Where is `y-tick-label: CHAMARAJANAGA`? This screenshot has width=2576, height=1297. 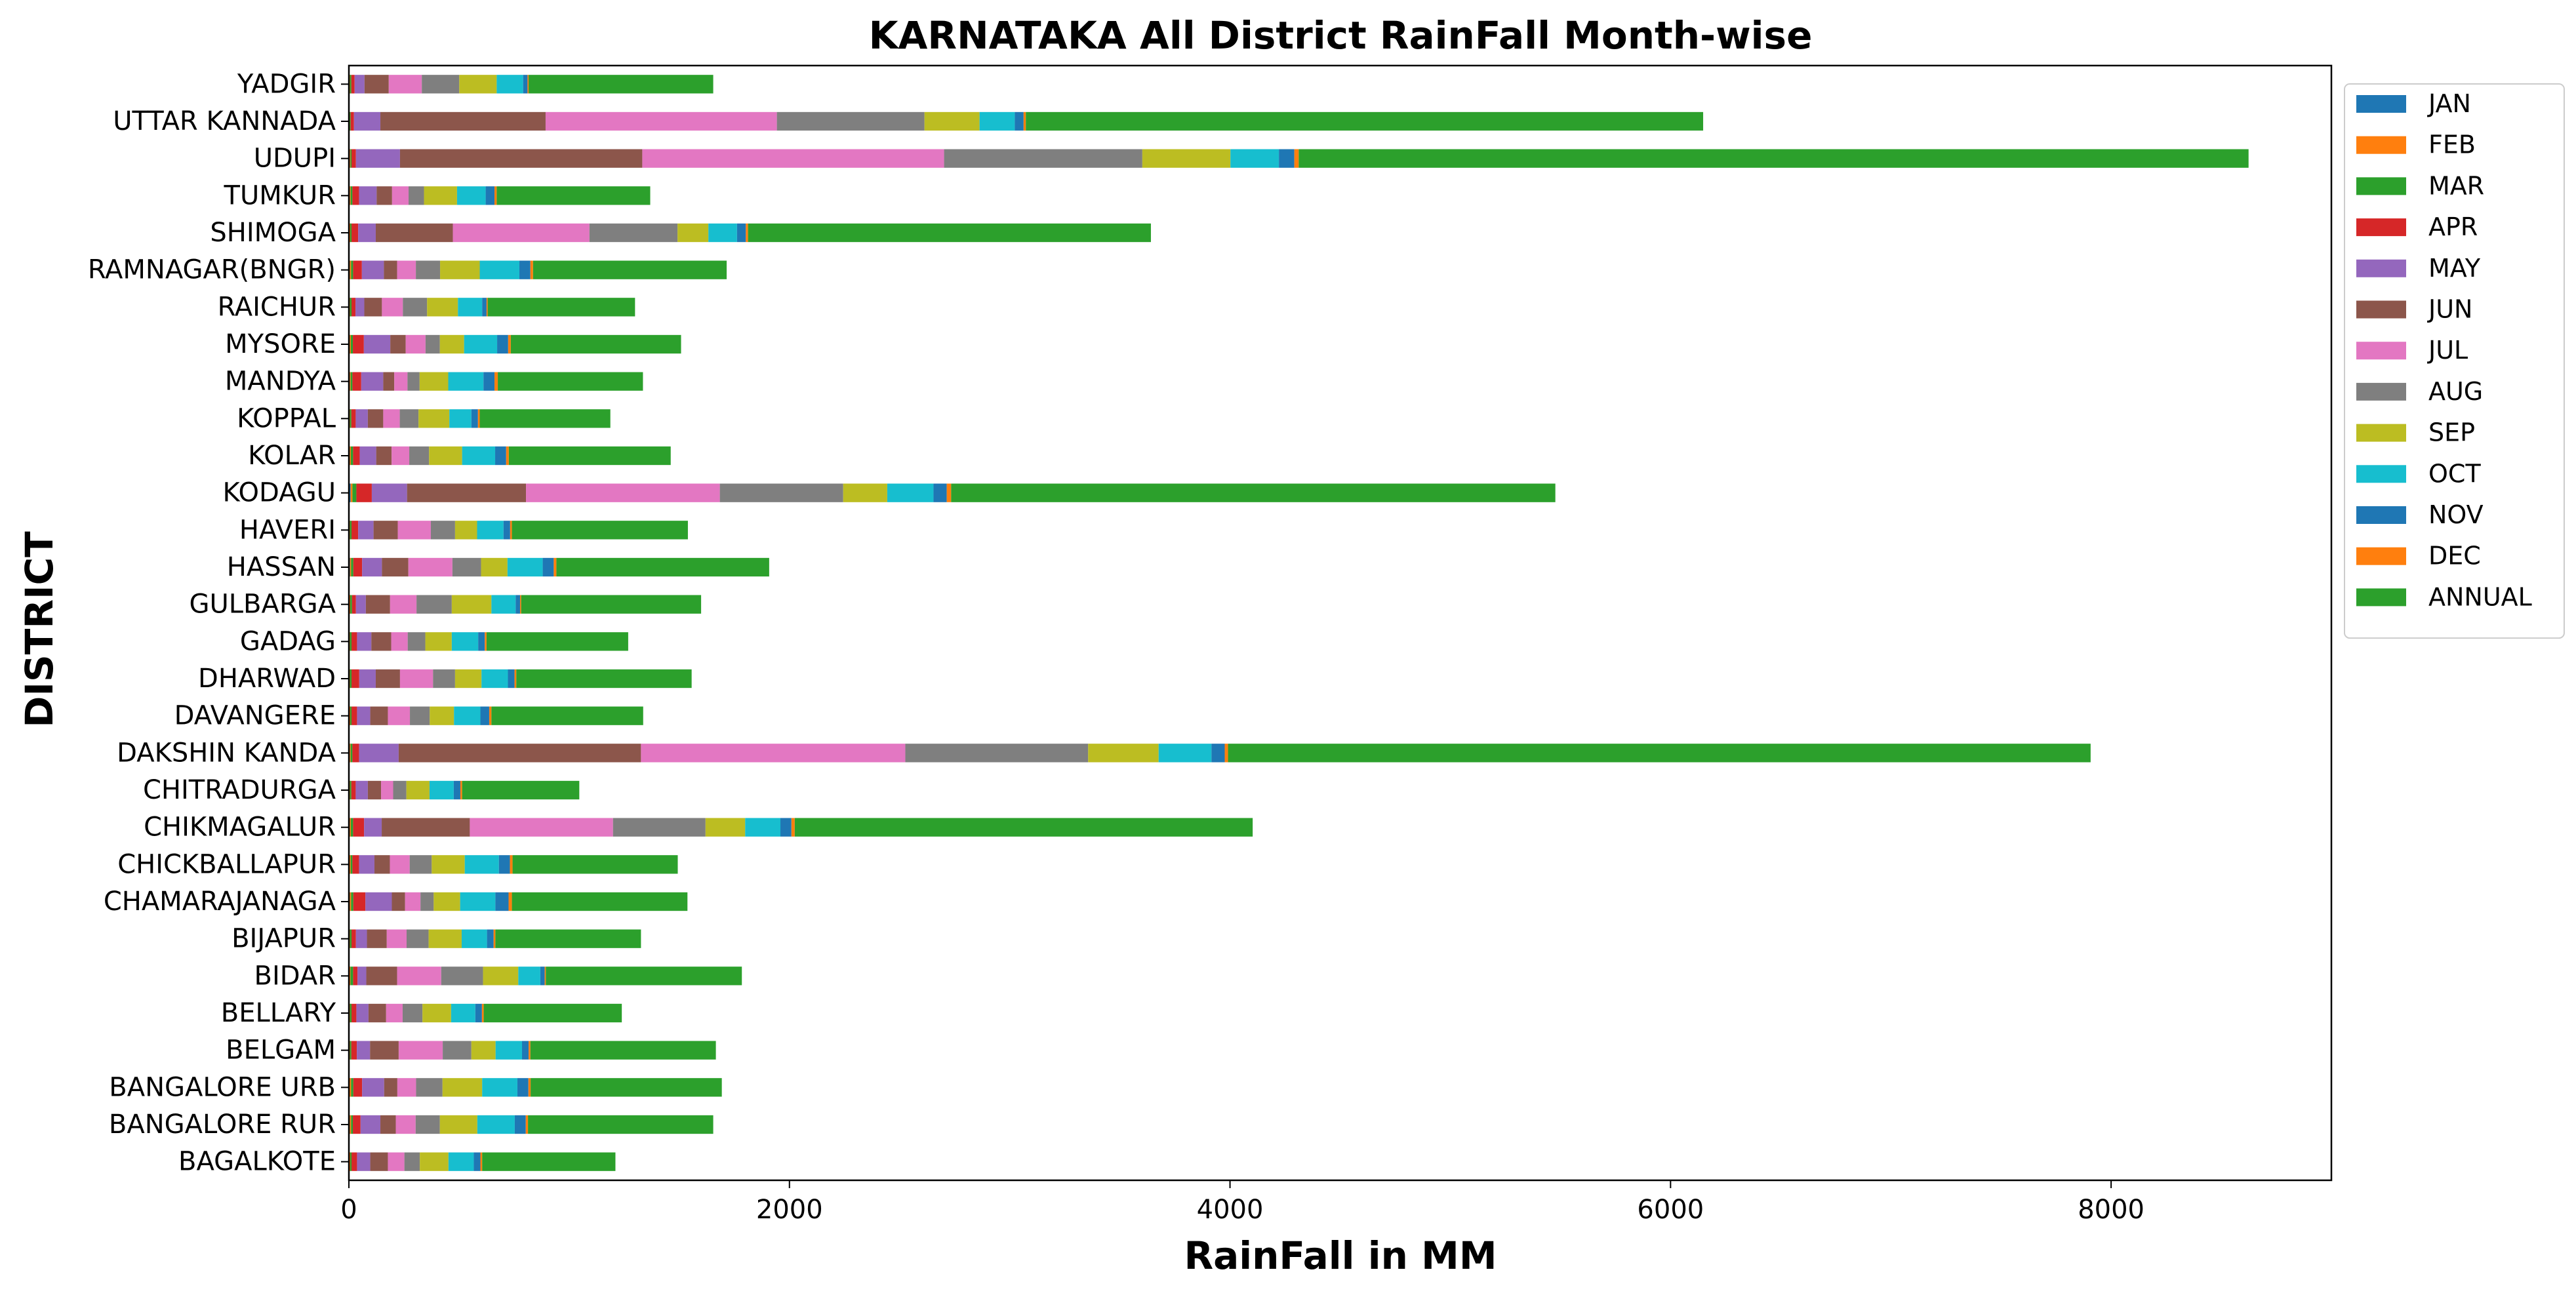
y-tick-label: CHAMARAJANAGA is located at coordinates (220, 902).